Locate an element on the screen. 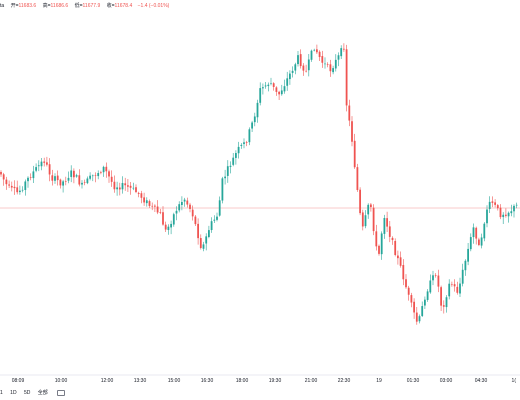 The width and height of the screenshot is (520, 400). calendar-icon is located at coordinates (61, 392).